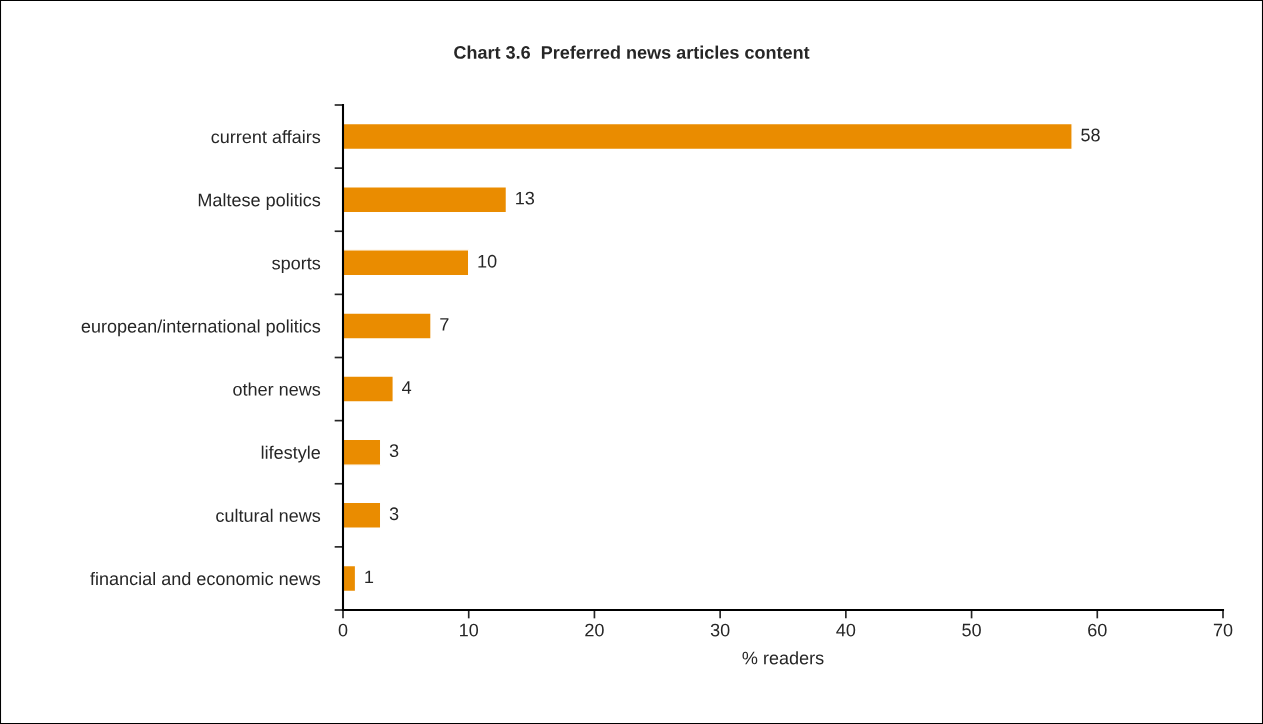 This screenshot has width=1263, height=724. What do you see at coordinates (1097, 630) in the screenshot?
I see `x-tick-label: 60` at bounding box center [1097, 630].